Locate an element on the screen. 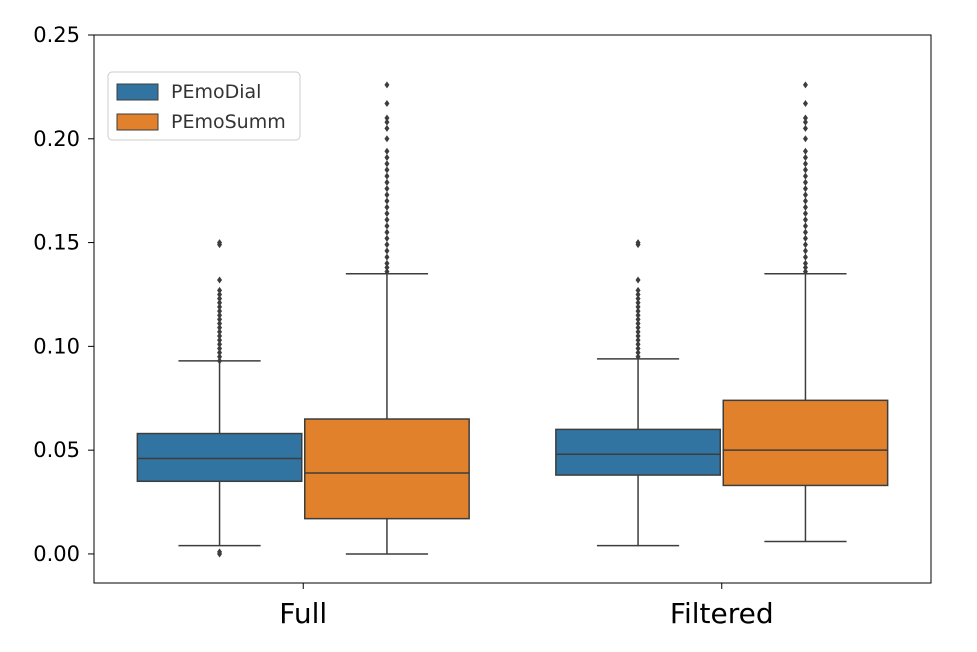 The width and height of the screenshot is (977, 652). legend-label-pemosumm: PEmoSumm is located at coordinates (228, 122).